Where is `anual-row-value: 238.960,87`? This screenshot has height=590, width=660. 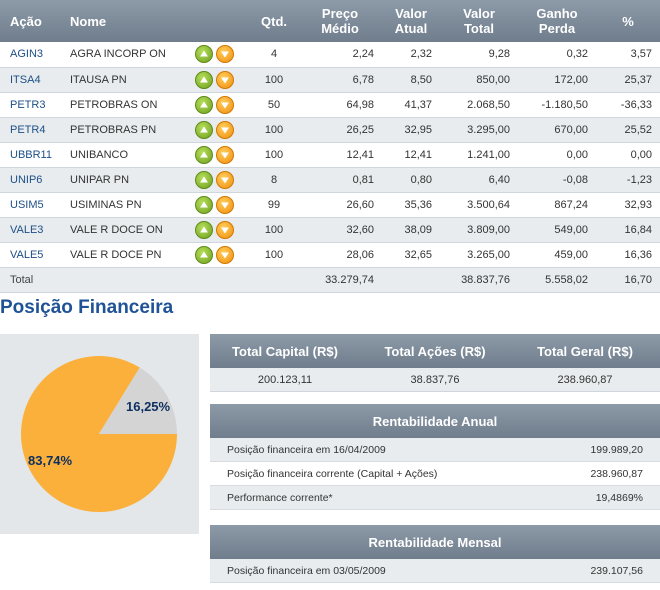 anual-row-value: 238.960,87 is located at coordinates (616, 473).